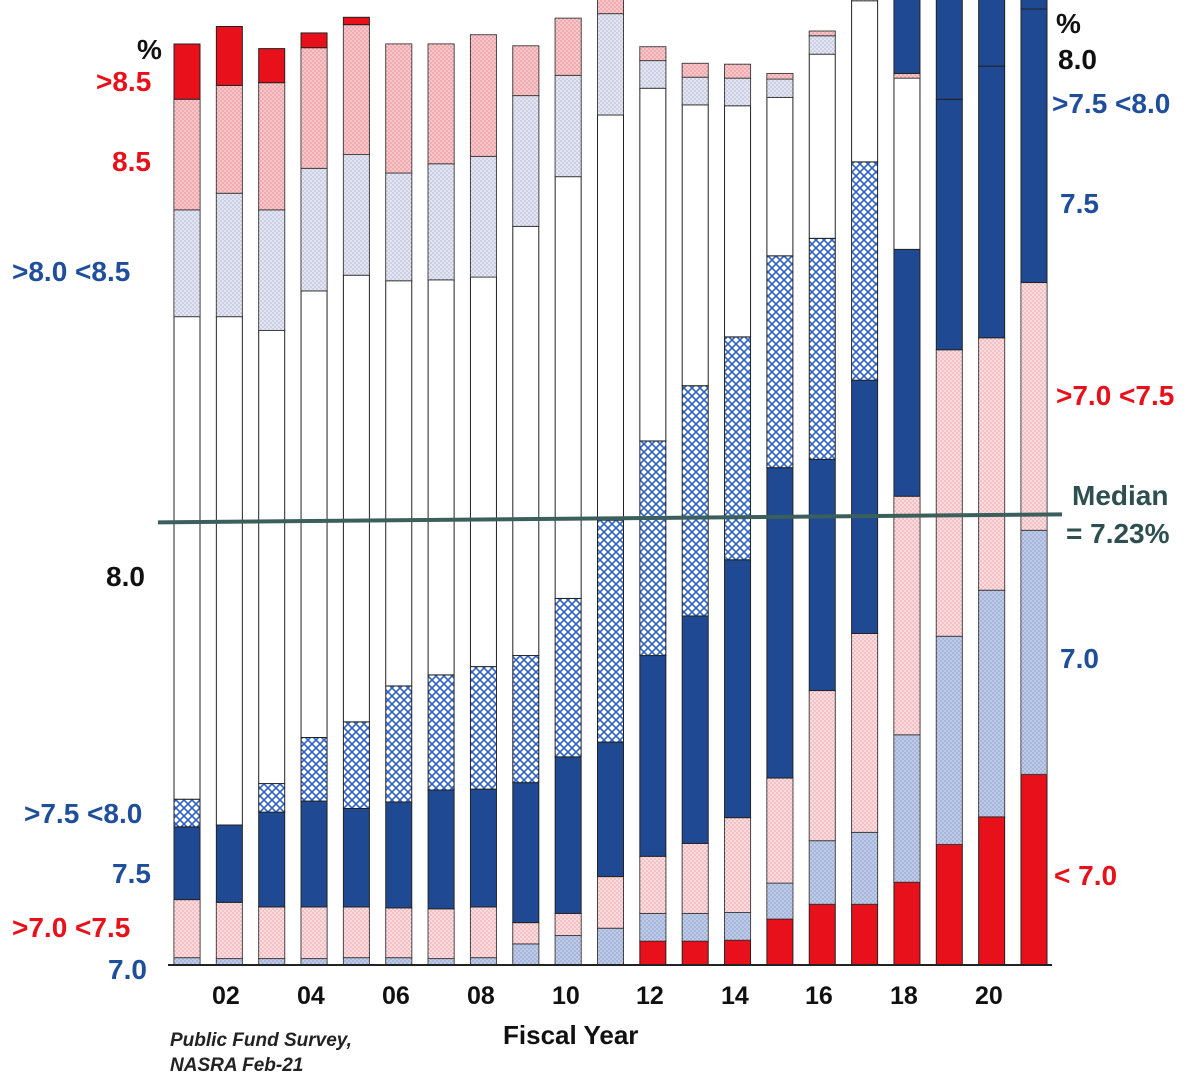 The image size is (1203, 1078). I want to click on source-note: Public Fund Survey, NASRA Feb-21, so click(261, 1053).